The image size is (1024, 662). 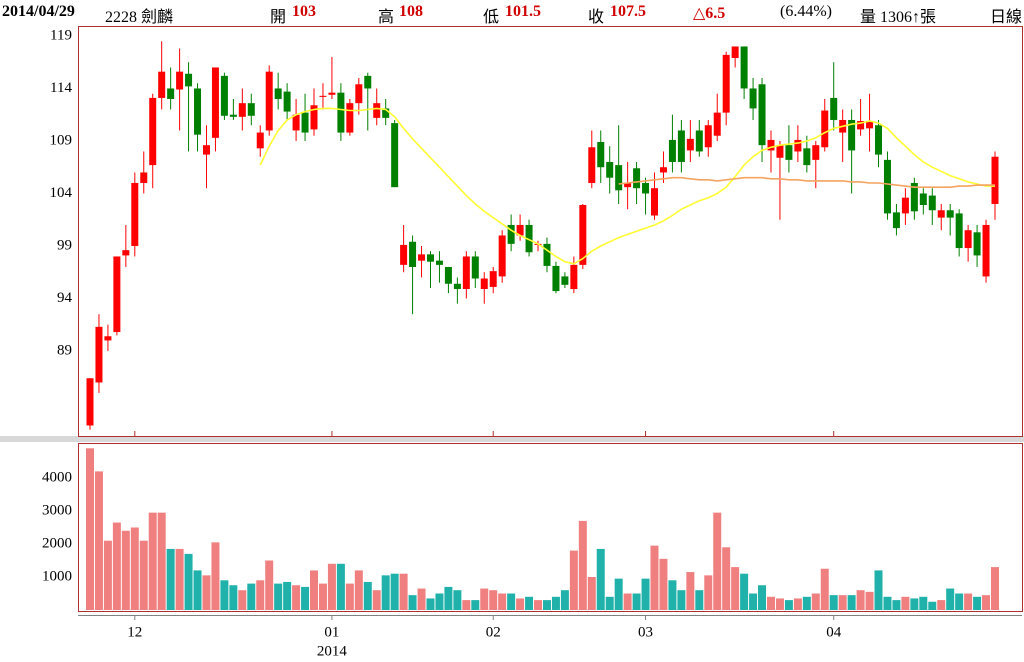 I want to click on open-label: 開, so click(x=278, y=17).